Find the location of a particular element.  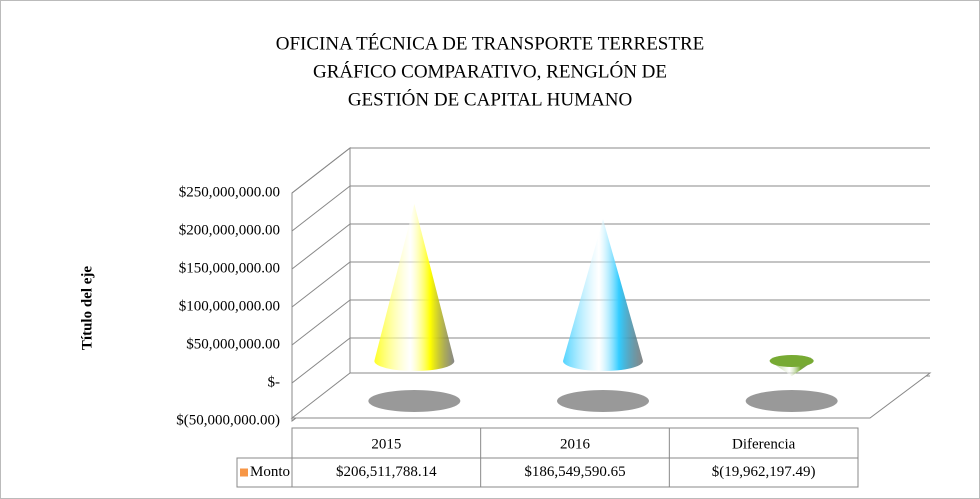

chart-title: GRÁFICO COMPARATIVO, RENGLÓN DE is located at coordinates (490, 71).